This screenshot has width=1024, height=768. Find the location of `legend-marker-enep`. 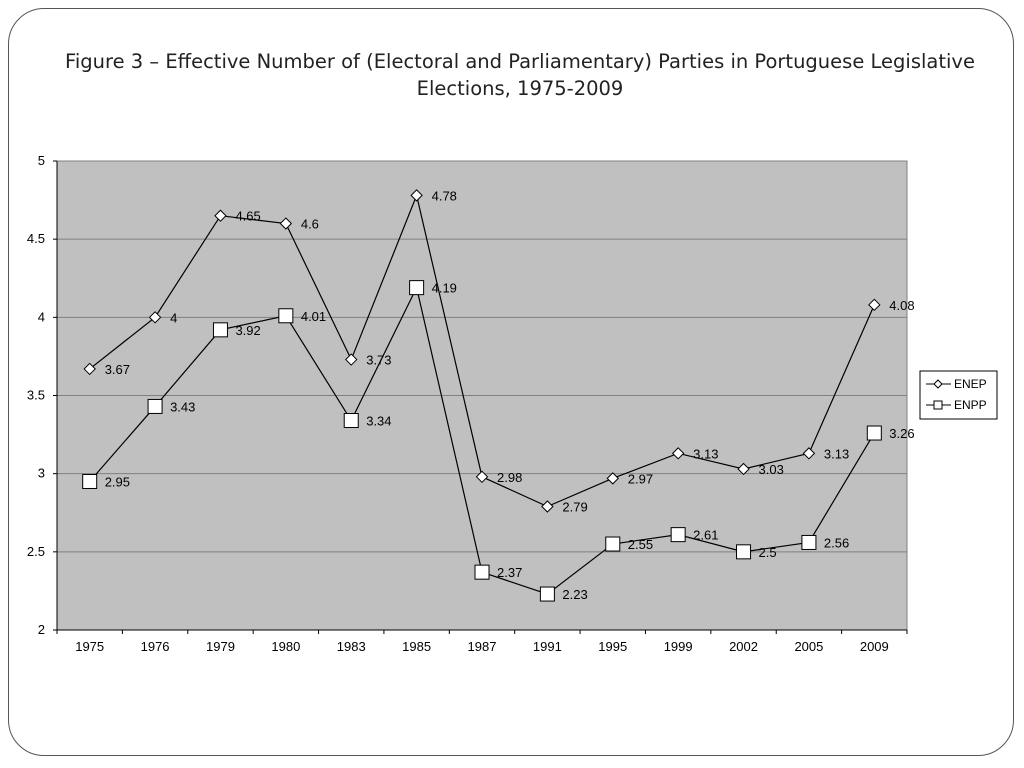

legend-marker-enep is located at coordinates (938, 384).